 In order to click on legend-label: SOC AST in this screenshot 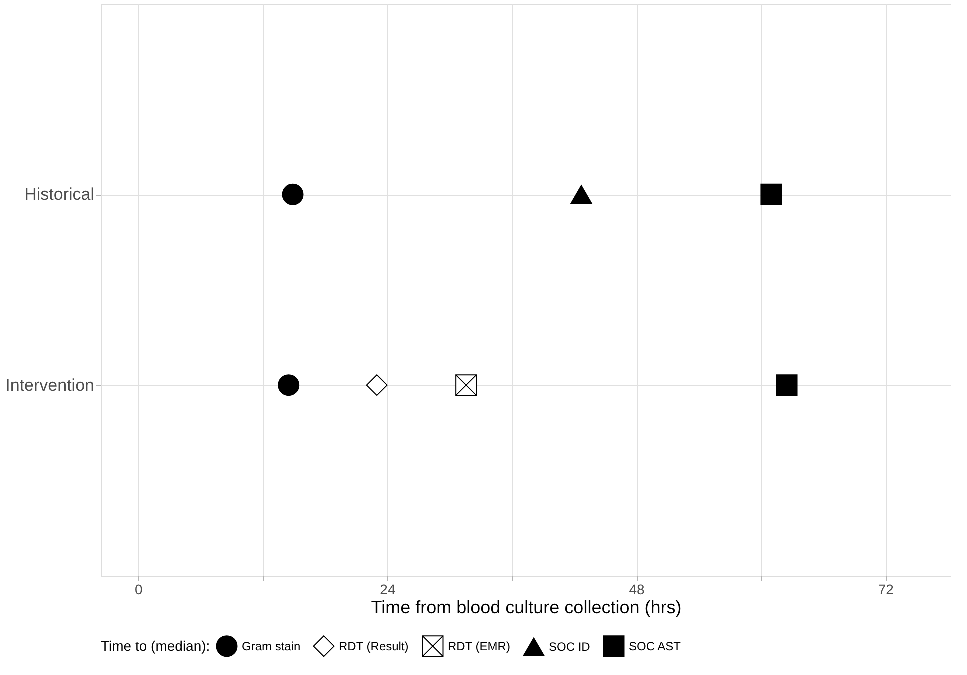, I will do `click(655, 646)`.